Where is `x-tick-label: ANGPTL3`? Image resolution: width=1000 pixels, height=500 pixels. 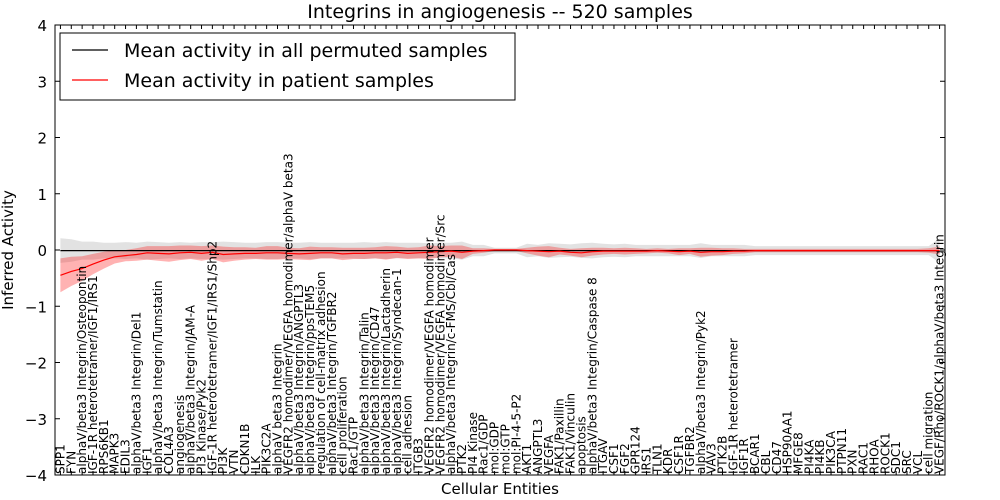
x-tick-label: ANGPTL3 is located at coordinates (538, 446).